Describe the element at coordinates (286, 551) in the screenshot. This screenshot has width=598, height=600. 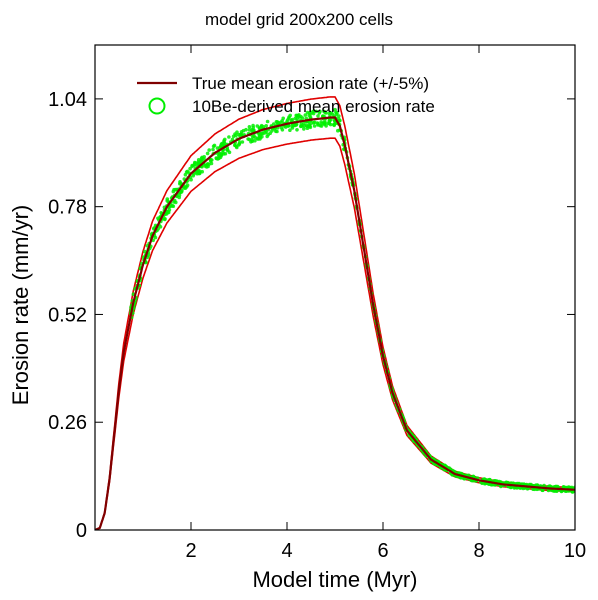
I see `x-tick-label: 4` at that location.